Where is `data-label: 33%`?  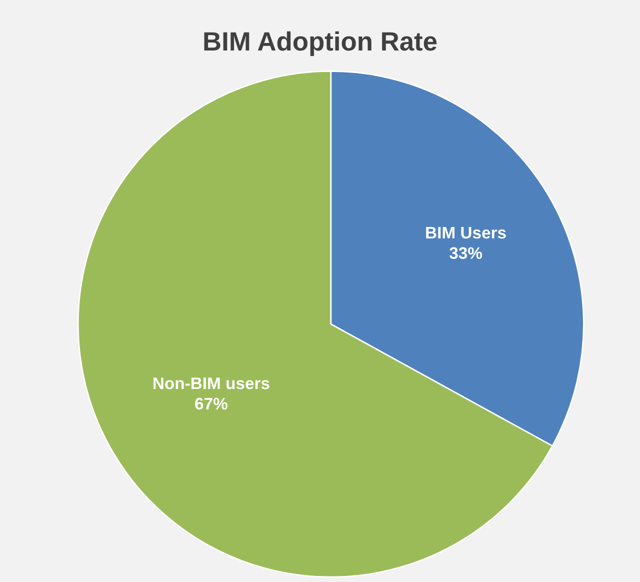 data-label: 33% is located at coordinates (465, 253).